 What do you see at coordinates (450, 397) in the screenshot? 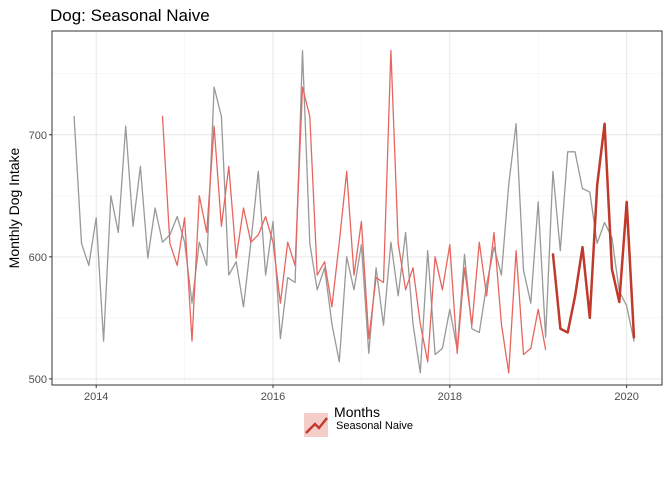
I see `x-tick-label: 2018` at bounding box center [450, 397].